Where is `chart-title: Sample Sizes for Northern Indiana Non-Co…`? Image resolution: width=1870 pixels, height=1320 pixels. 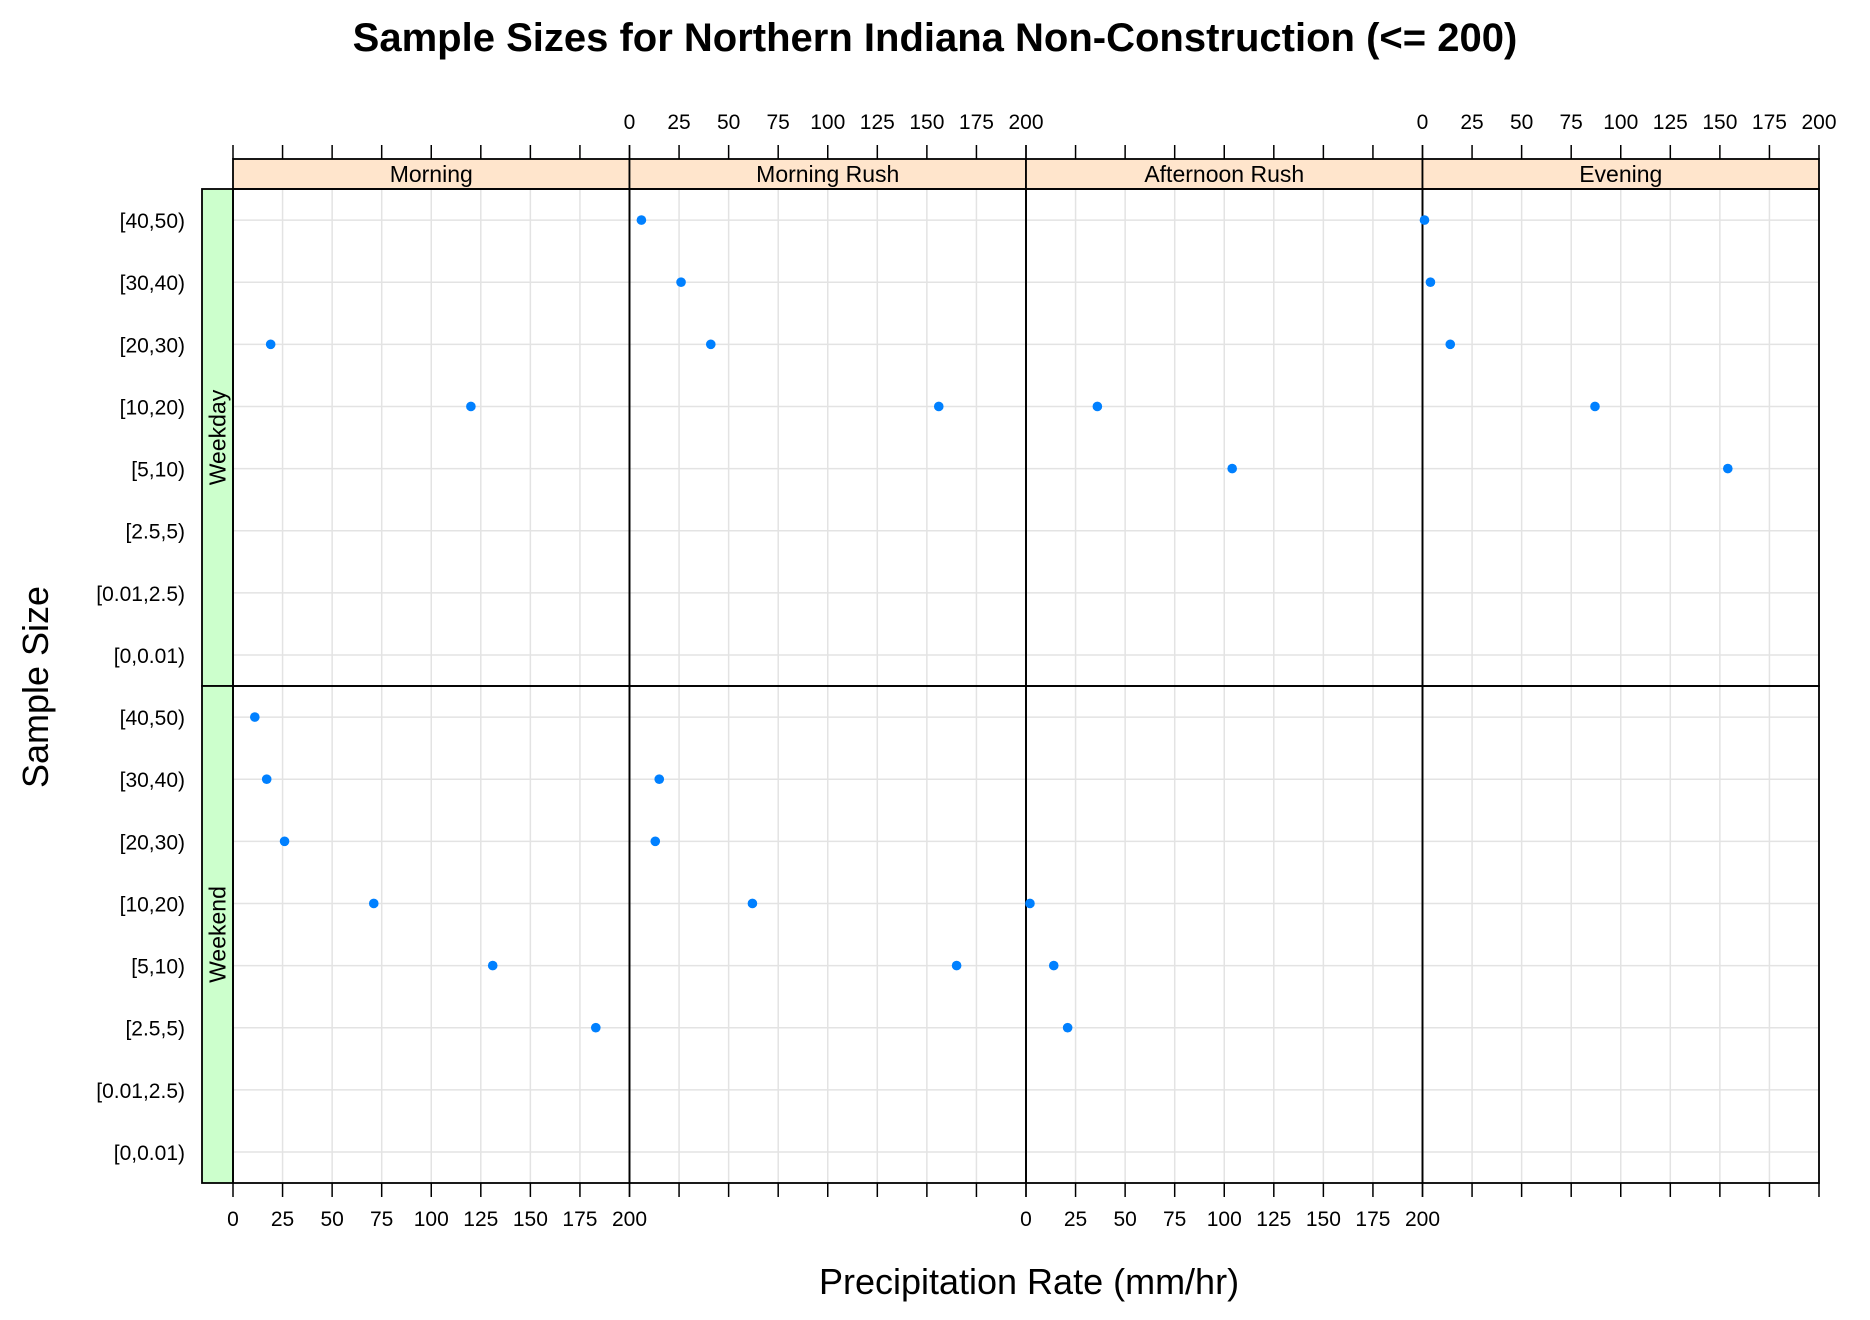
chart-title: Sample Sizes for Northern Indiana Non-Co… is located at coordinates (935, 38).